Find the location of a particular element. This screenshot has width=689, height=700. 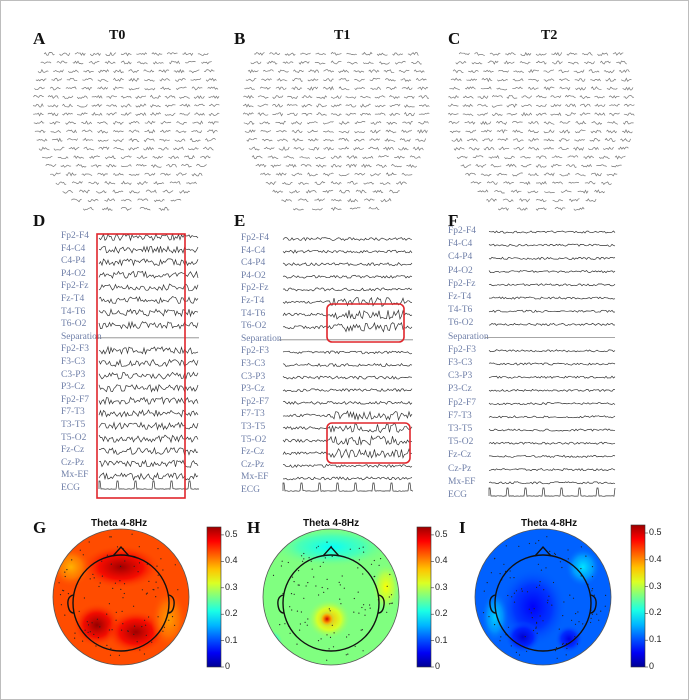

panel-title-t2: T2 is located at coordinates (549, 35).